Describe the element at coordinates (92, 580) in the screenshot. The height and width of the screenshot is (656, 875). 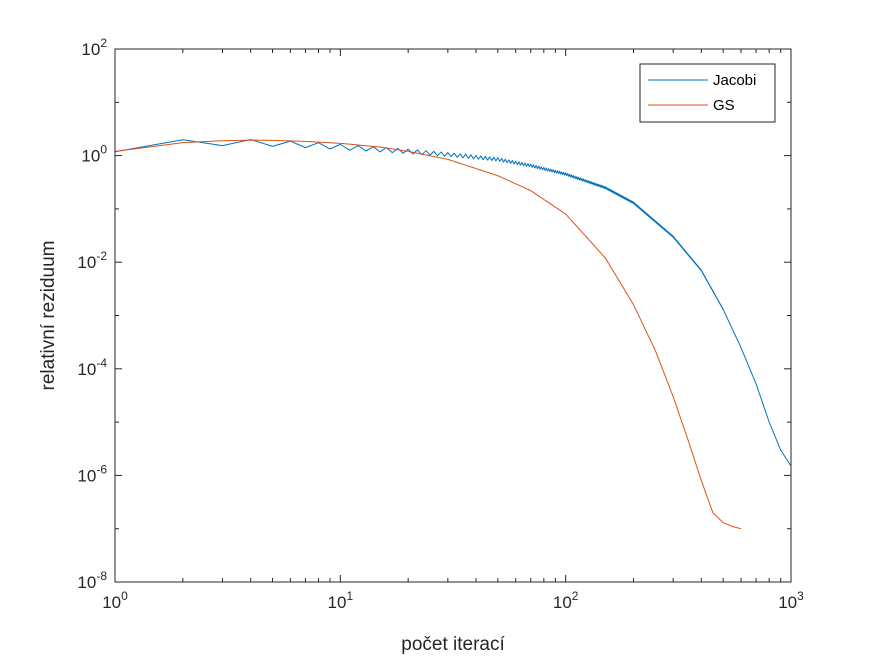
I see `y-tick-label: 10⁻⁸` at that location.